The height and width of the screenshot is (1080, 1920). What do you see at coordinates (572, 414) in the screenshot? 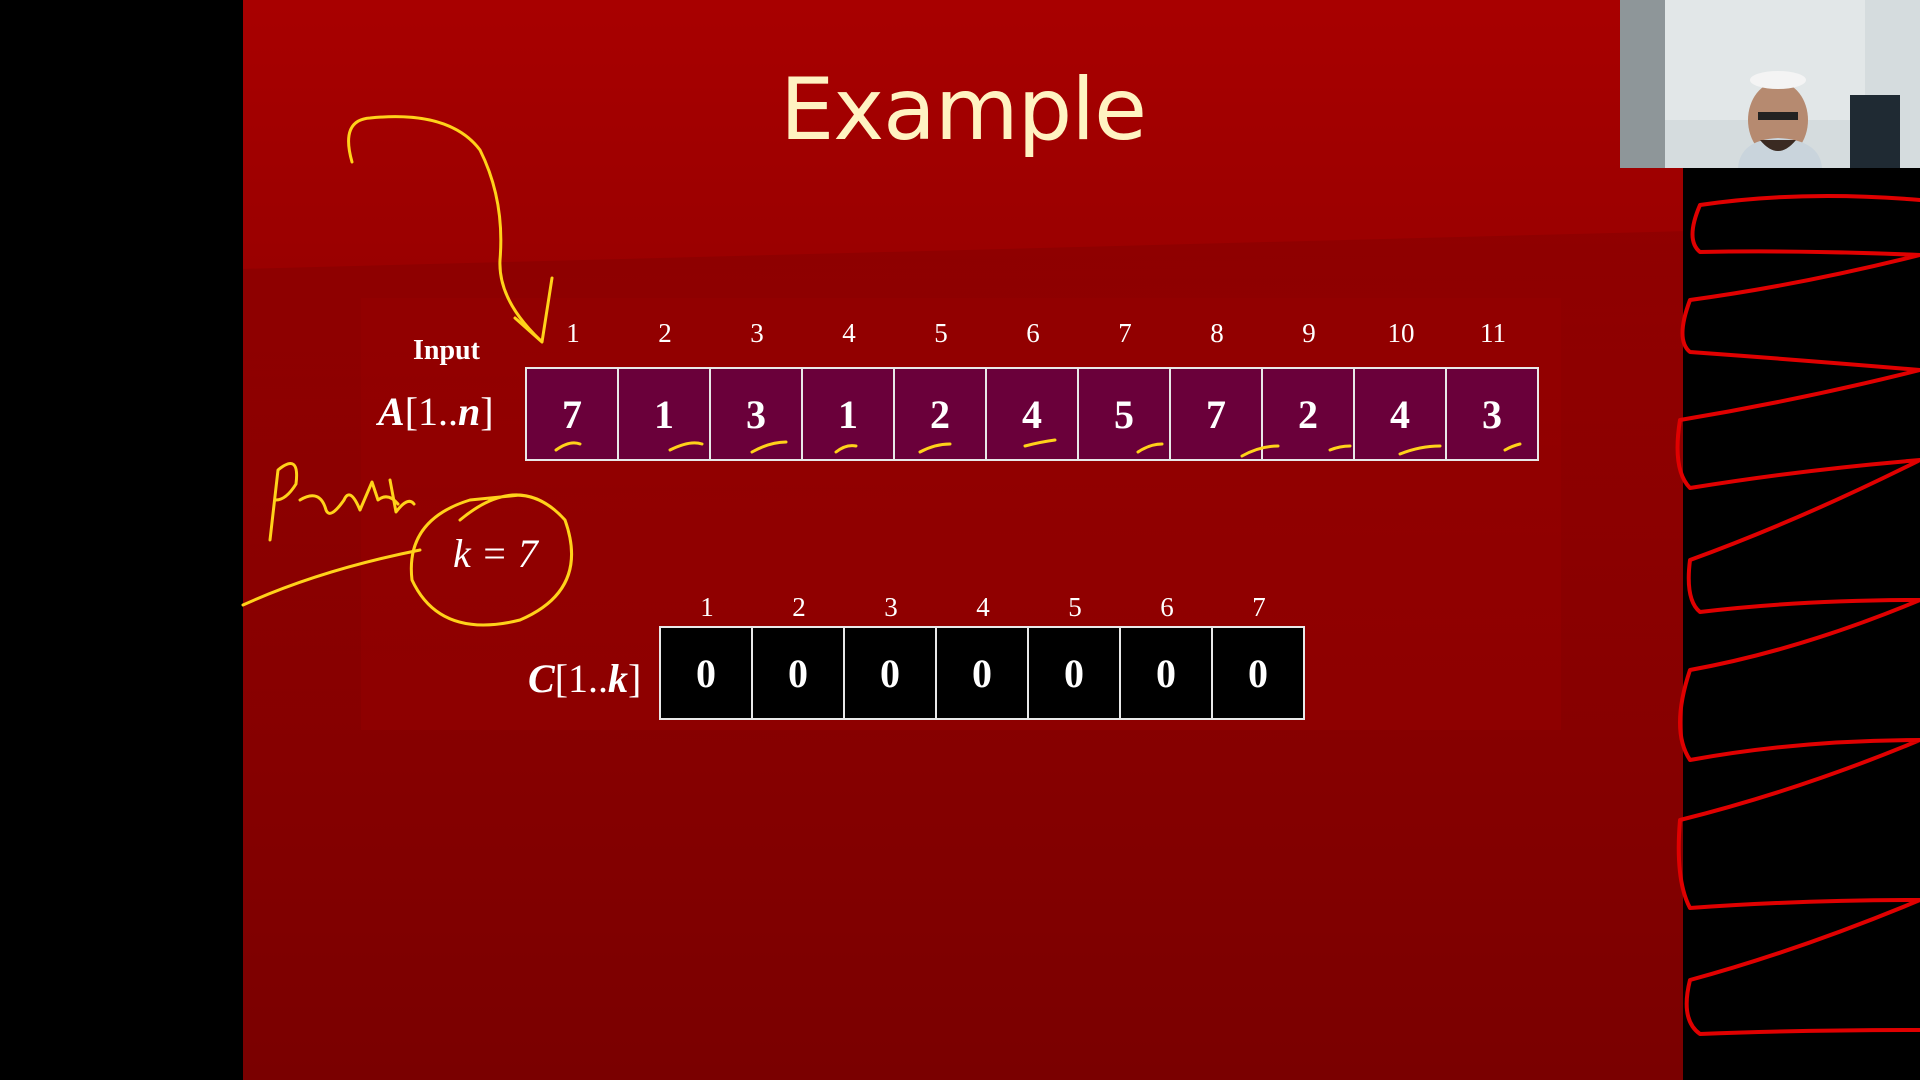
I see `array-a-cell-1: 7` at bounding box center [572, 414].